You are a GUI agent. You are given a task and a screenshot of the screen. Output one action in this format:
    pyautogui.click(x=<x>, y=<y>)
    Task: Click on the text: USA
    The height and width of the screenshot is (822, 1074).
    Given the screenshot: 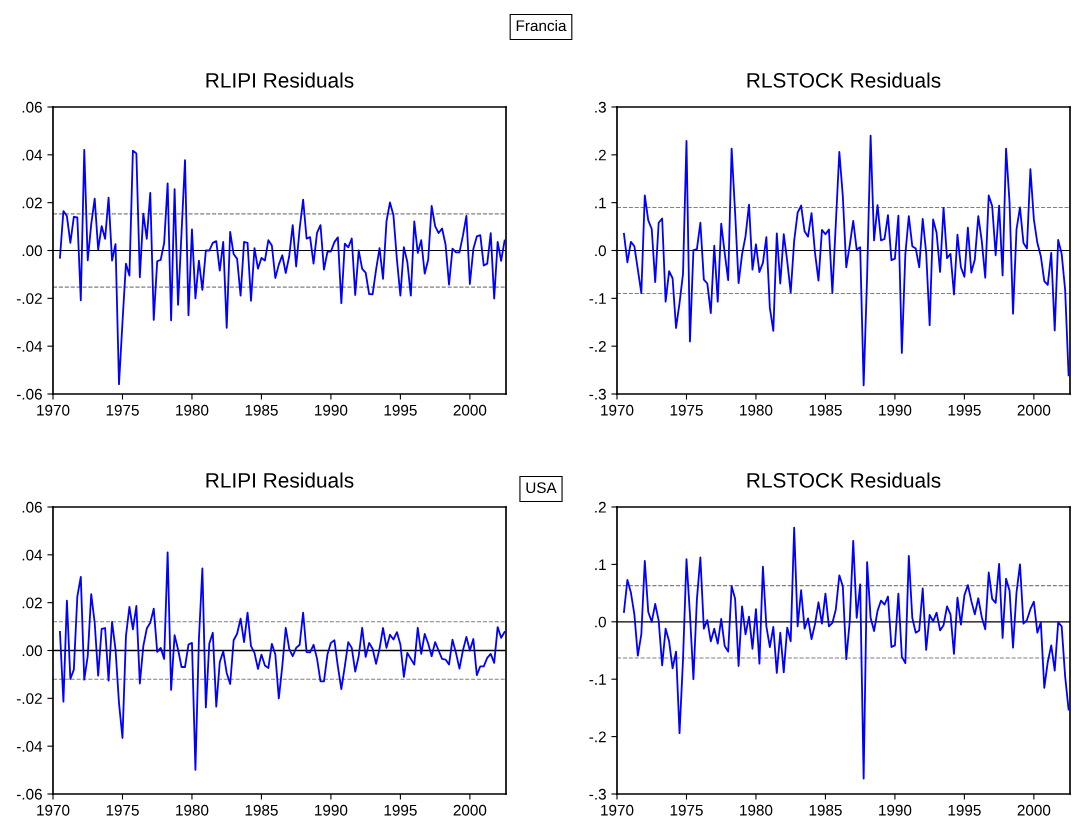 What is the action you would take?
    pyautogui.click(x=541, y=488)
    